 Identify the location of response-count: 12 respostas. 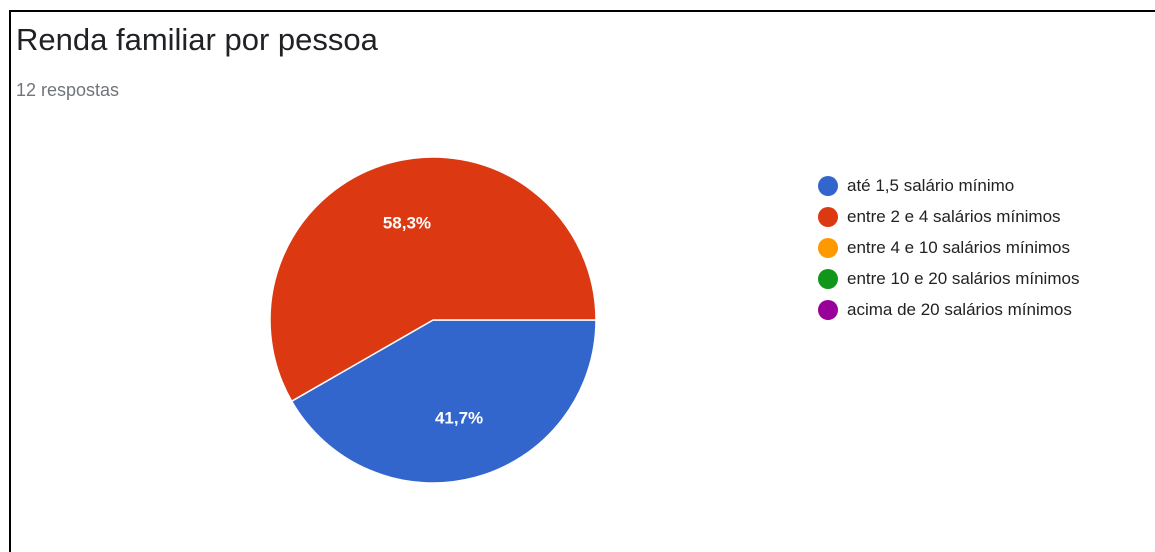
(68, 90).